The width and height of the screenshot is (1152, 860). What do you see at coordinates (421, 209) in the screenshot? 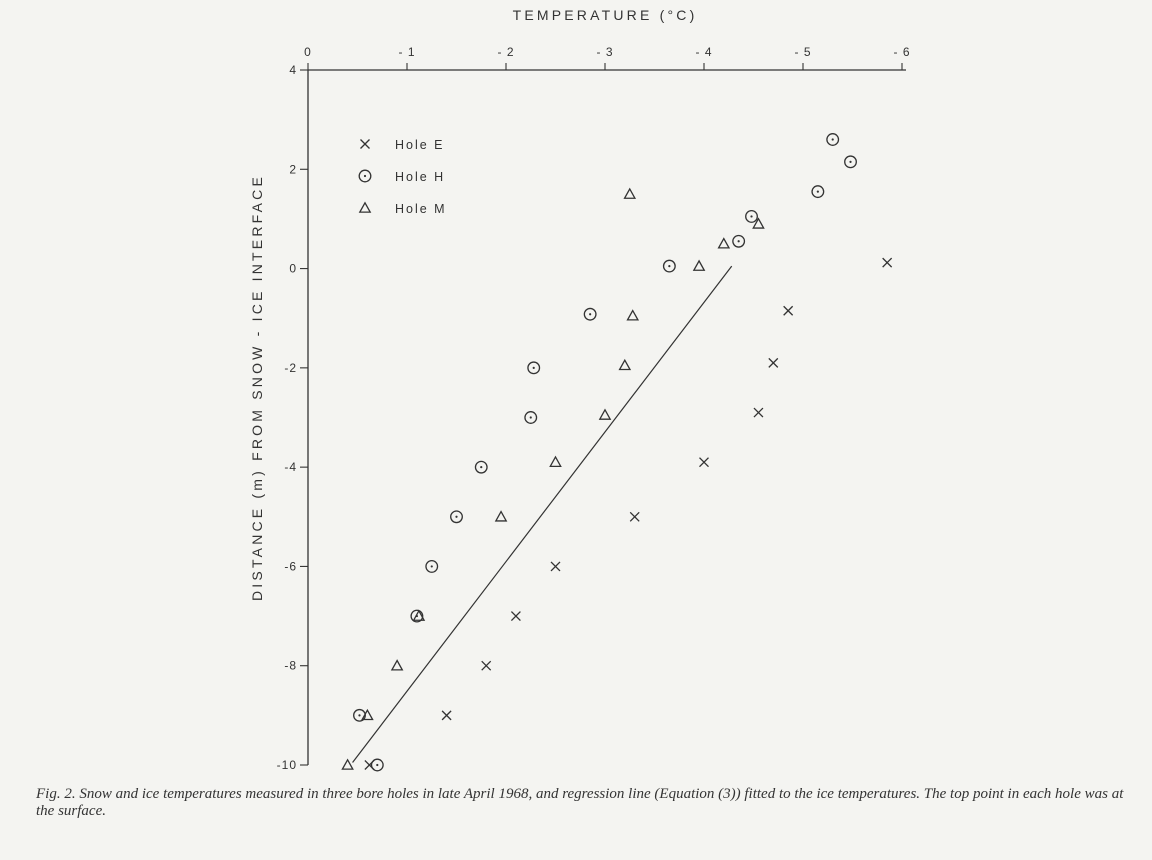
I see `legend-label: Hole M` at bounding box center [421, 209].